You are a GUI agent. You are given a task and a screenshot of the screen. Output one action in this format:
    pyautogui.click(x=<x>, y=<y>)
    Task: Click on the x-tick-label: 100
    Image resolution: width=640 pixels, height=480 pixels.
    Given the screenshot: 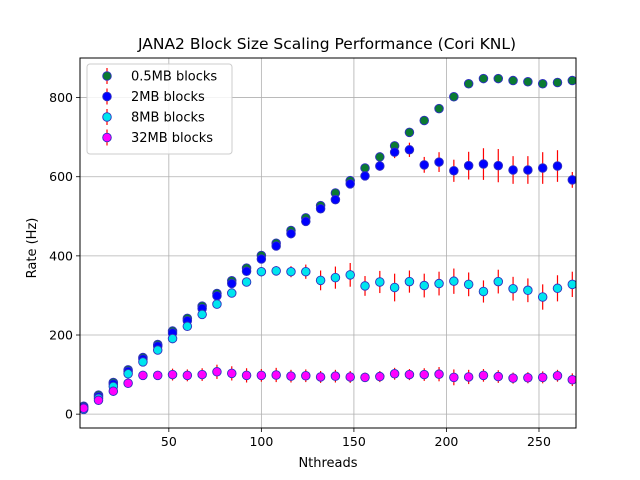 What is the action you would take?
    pyautogui.click(x=261, y=441)
    